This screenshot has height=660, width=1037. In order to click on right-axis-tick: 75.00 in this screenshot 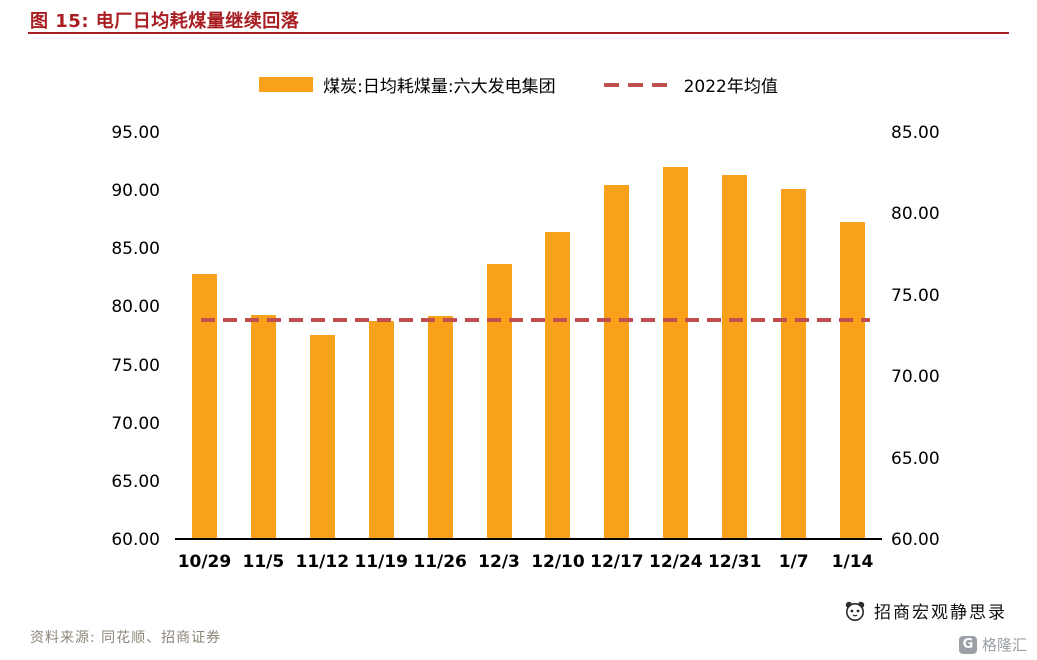, I will do `click(915, 295)`.